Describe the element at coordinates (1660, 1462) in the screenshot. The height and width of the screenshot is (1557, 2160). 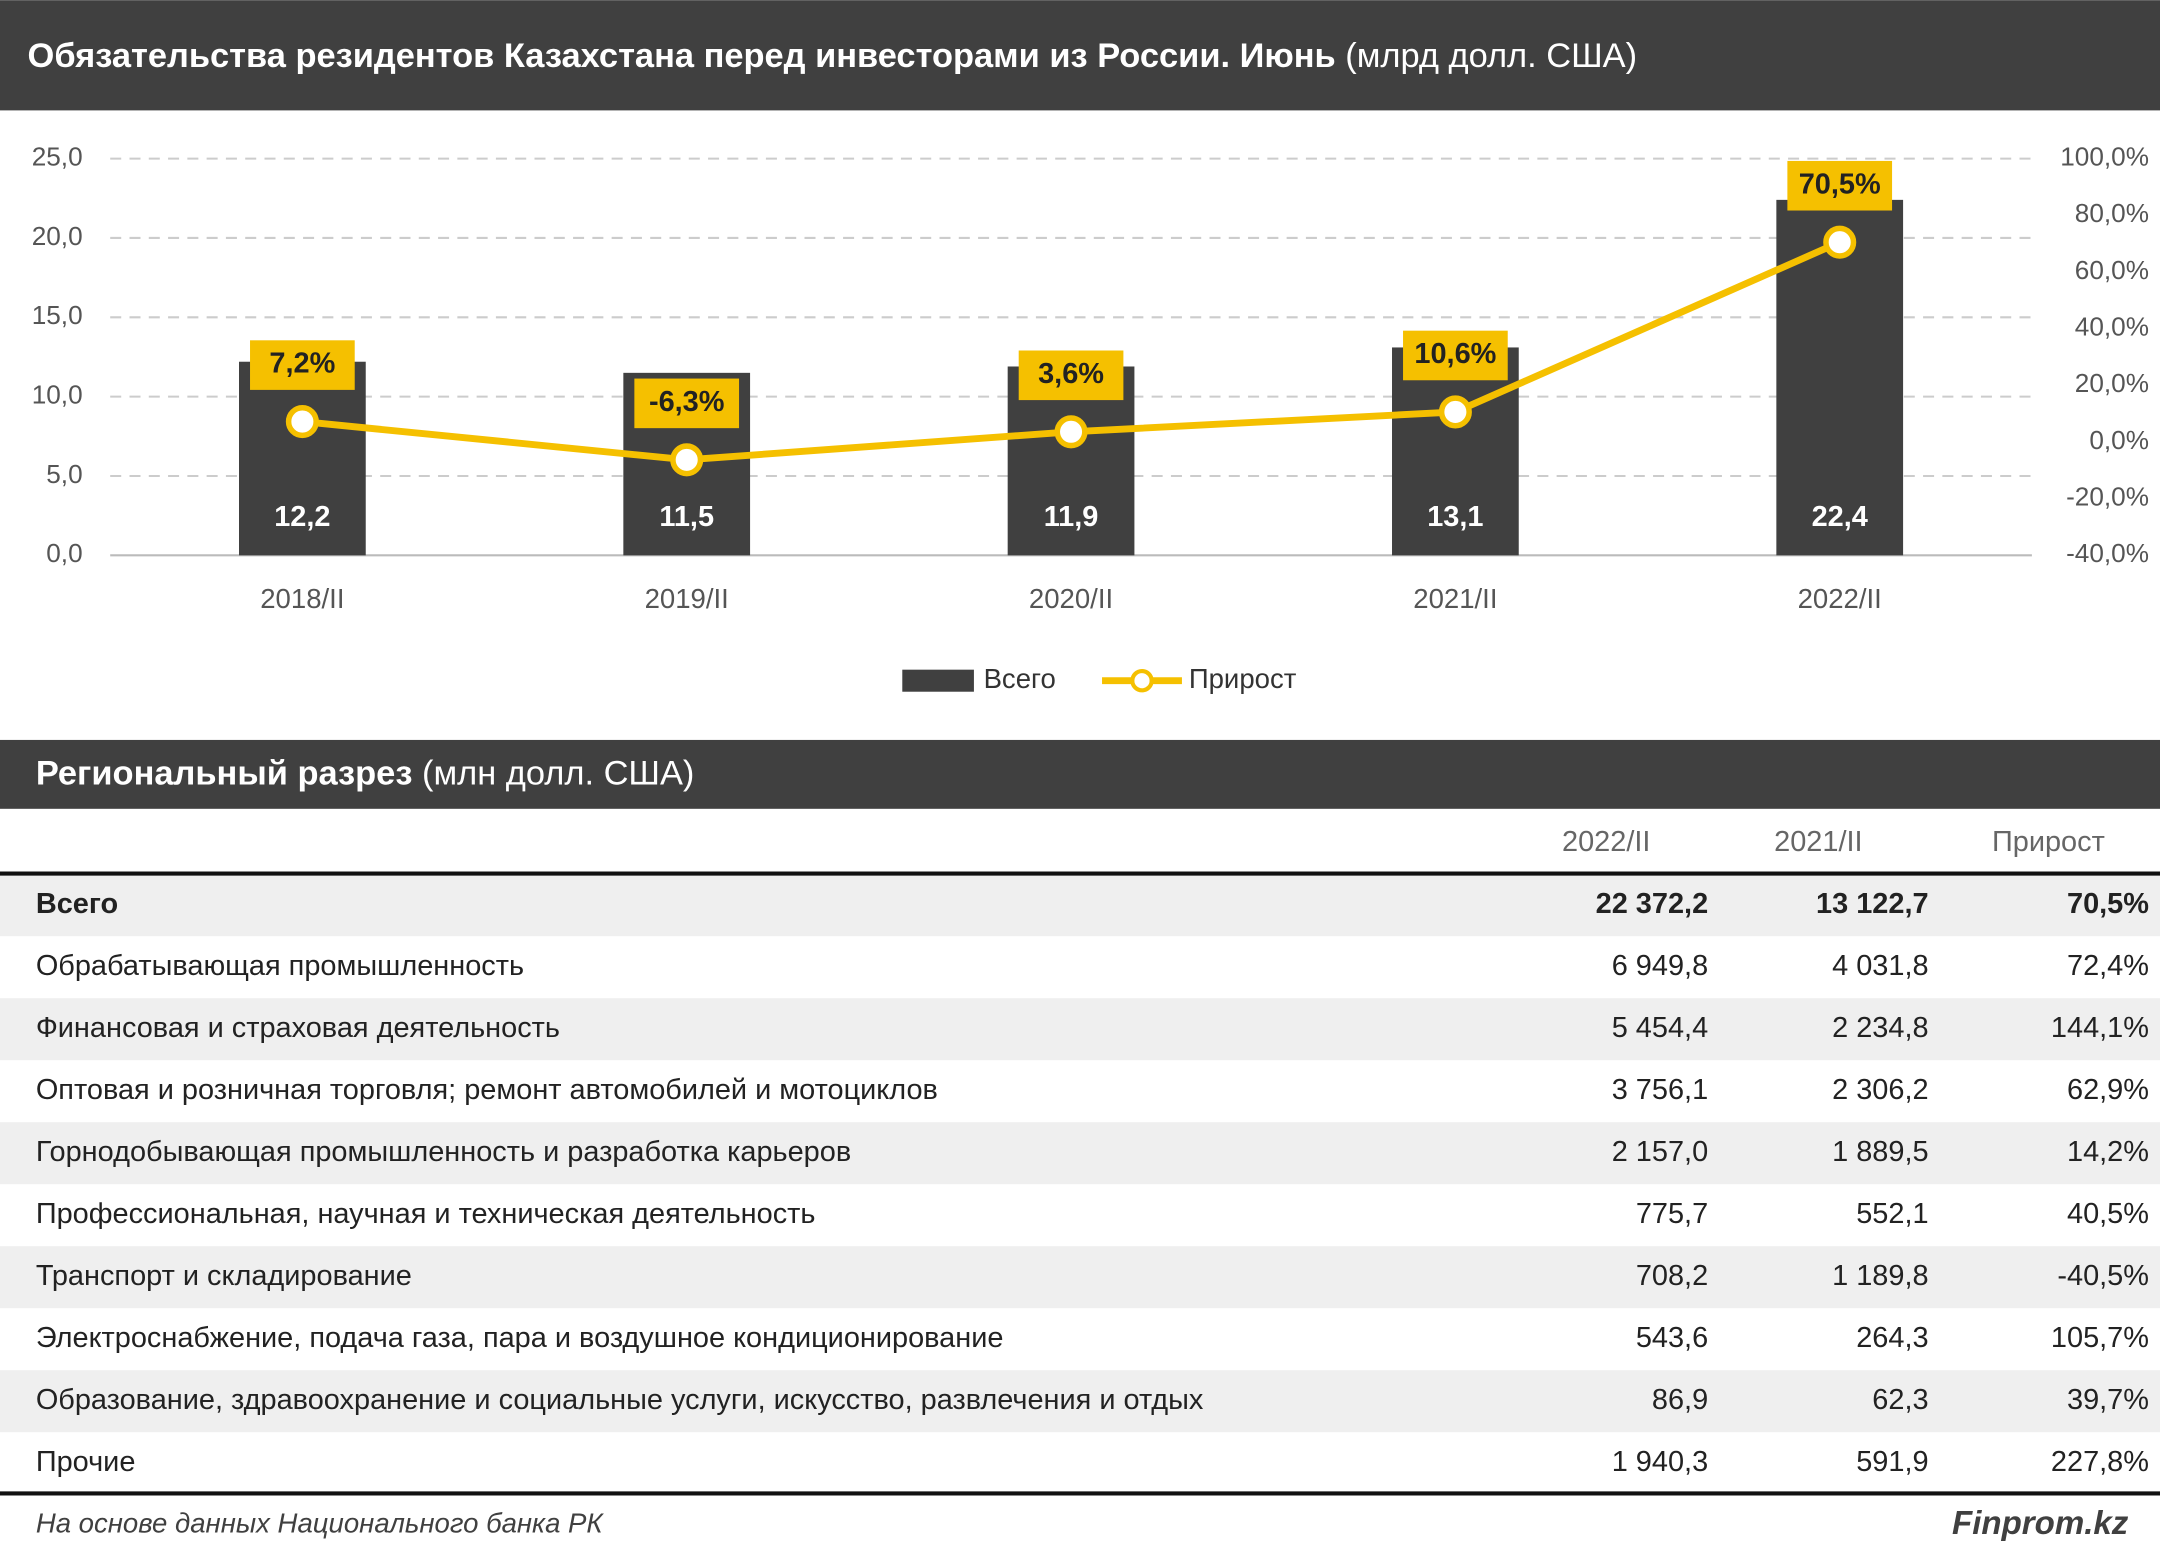
I see `table-cell: 1 940,3` at that location.